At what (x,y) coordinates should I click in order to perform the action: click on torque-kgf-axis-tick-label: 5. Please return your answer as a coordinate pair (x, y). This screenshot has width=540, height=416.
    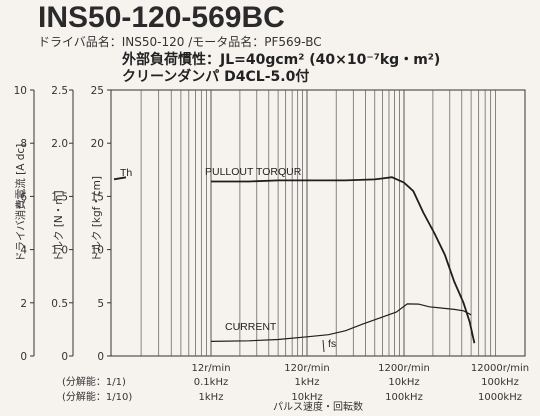
    Looking at the image, I should click on (100, 304).